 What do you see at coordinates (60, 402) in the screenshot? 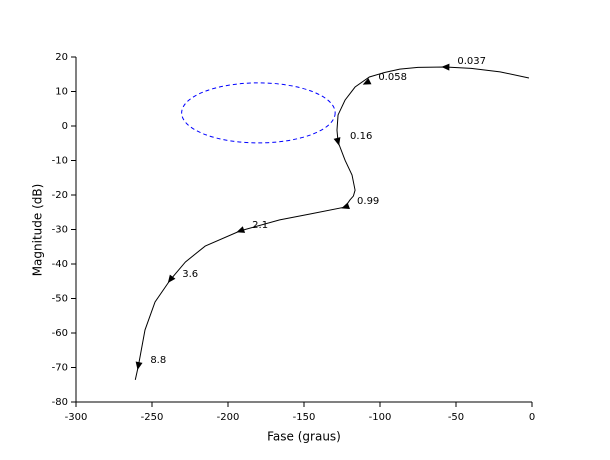
I see `y-tick-label: -80` at bounding box center [60, 402].